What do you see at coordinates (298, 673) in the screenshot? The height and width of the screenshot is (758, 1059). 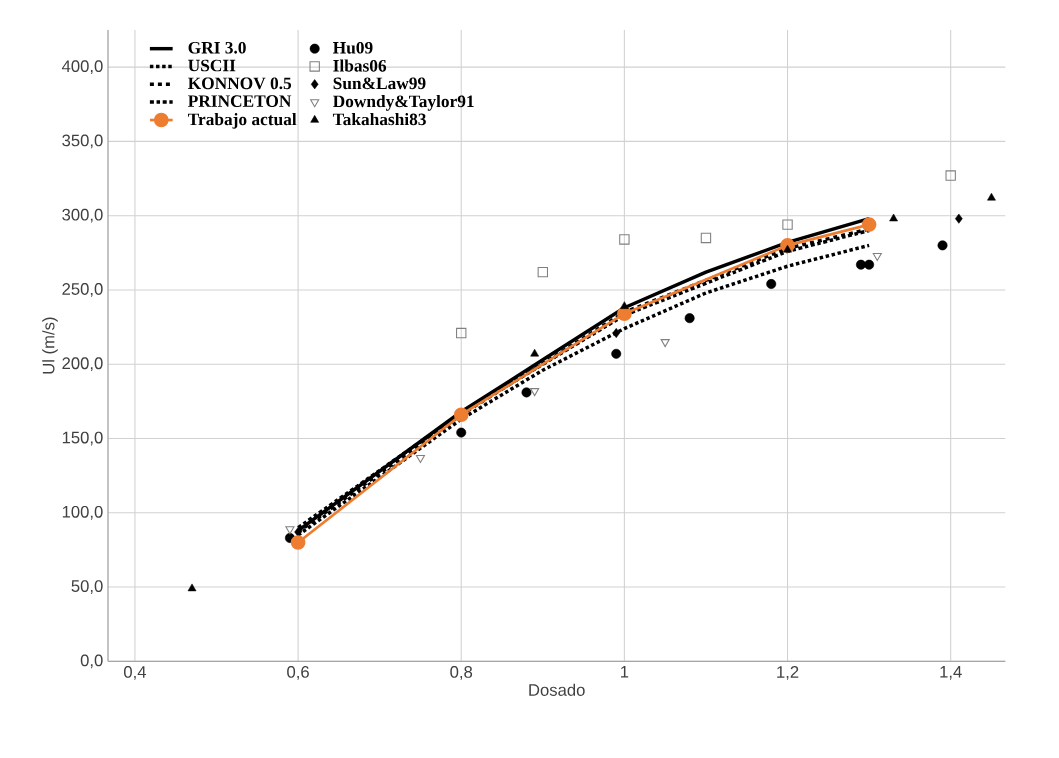 I see `x-tick-label: 0,6` at bounding box center [298, 673].